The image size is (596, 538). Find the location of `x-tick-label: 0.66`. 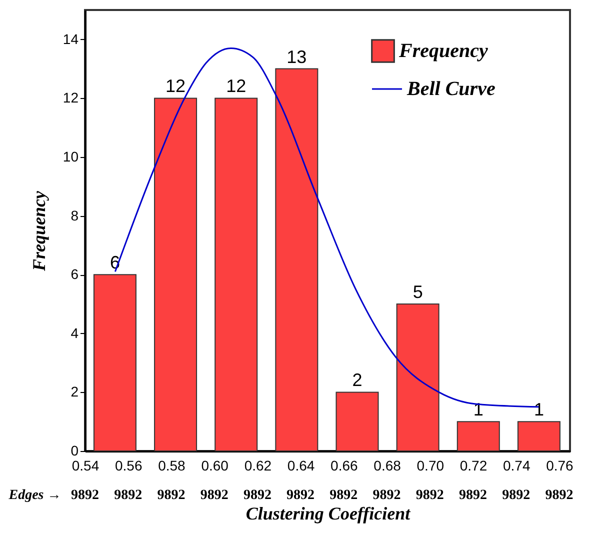

x-tick-label: 0.66 is located at coordinates (344, 466).